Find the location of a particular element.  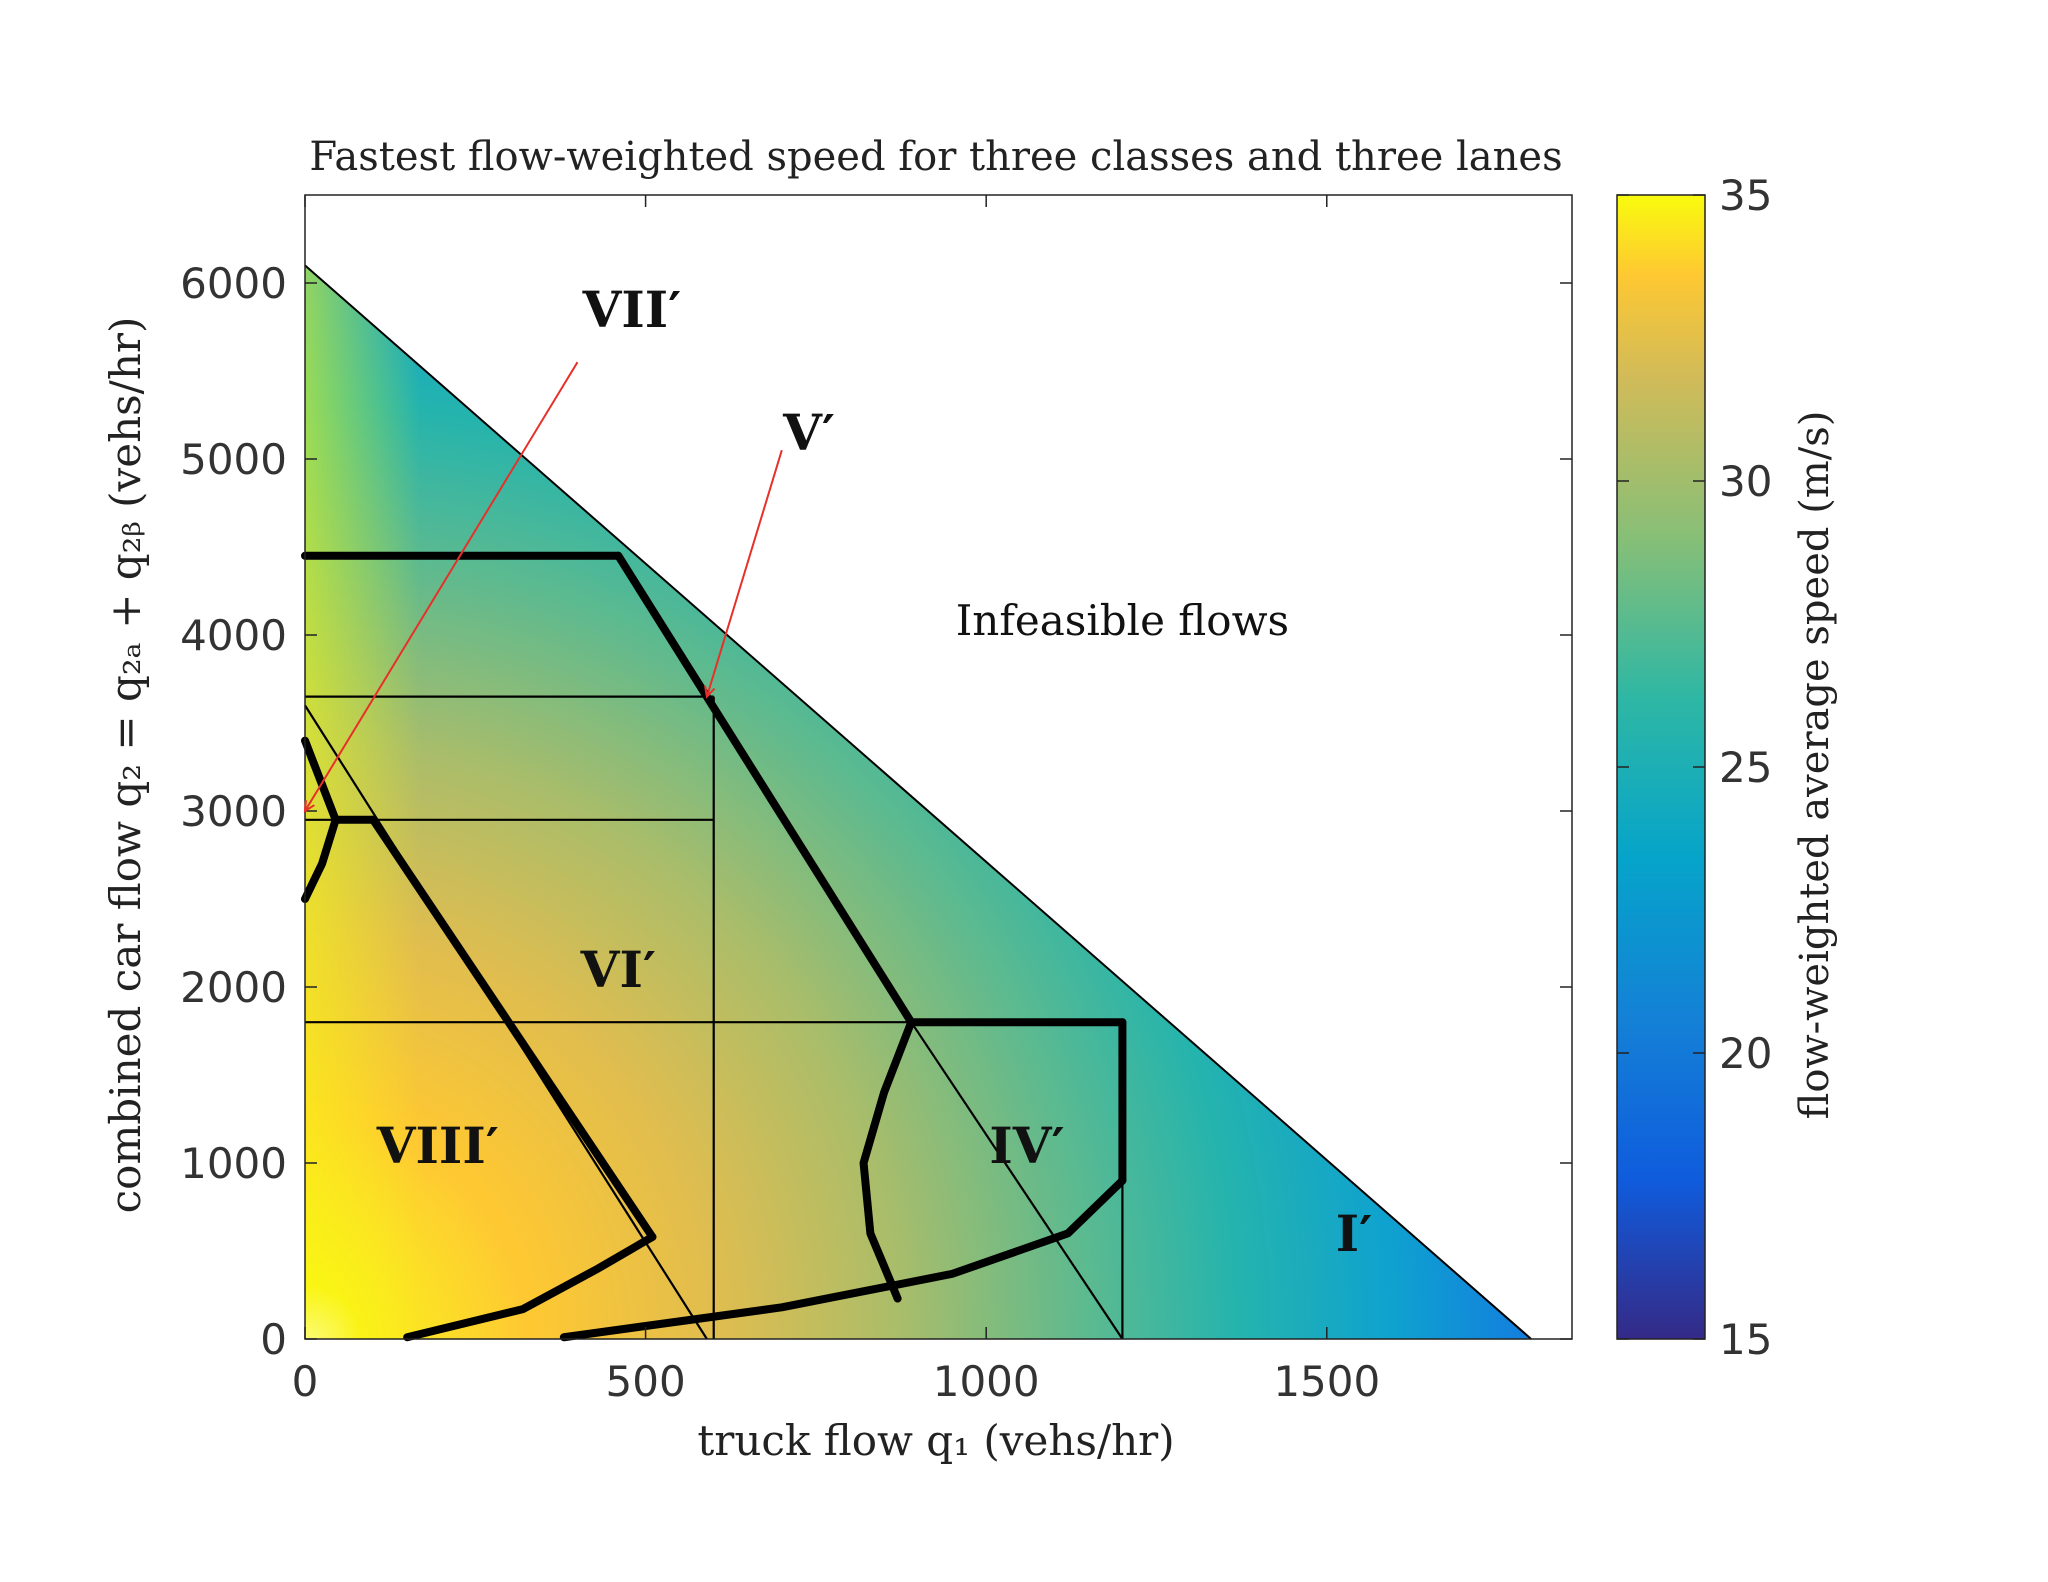

region-label: I′ is located at coordinates (1354, 1233).